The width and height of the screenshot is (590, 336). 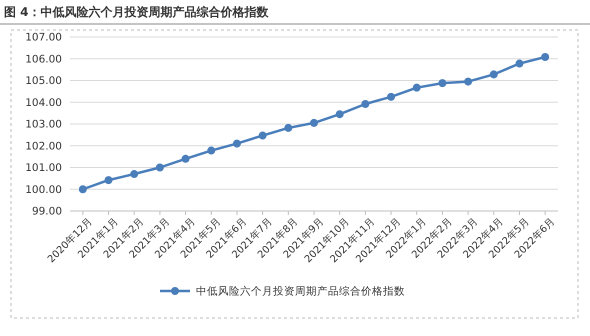 What do you see at coordinates (43, 102) in the screenshot?
I see `y-tick-label: 104.00` at bounding box center [43, 102].